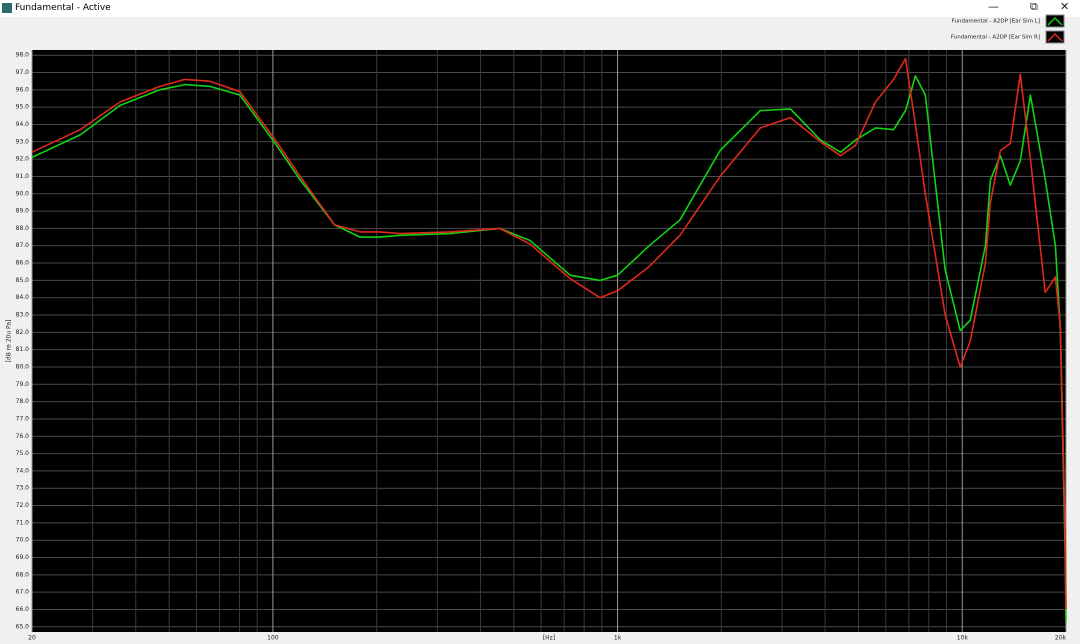  I want to click on y-tick-label: 85.0, so click(23, 280).